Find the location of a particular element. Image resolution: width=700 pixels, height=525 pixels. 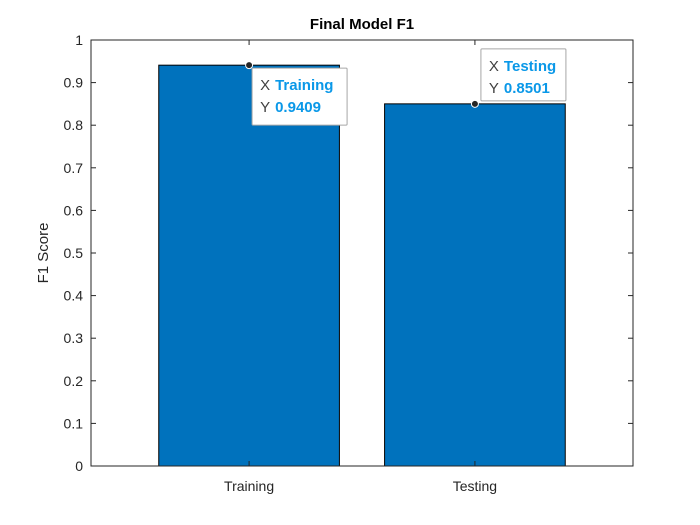

datatip-y-line: Y 0.8501 is located at coordinates (519, 88).